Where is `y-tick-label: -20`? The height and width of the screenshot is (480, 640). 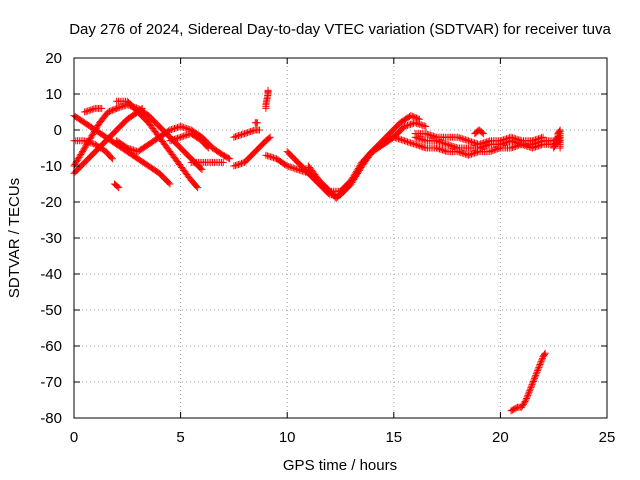
y-tick-label: -20 is located at coordinates (51, 202).